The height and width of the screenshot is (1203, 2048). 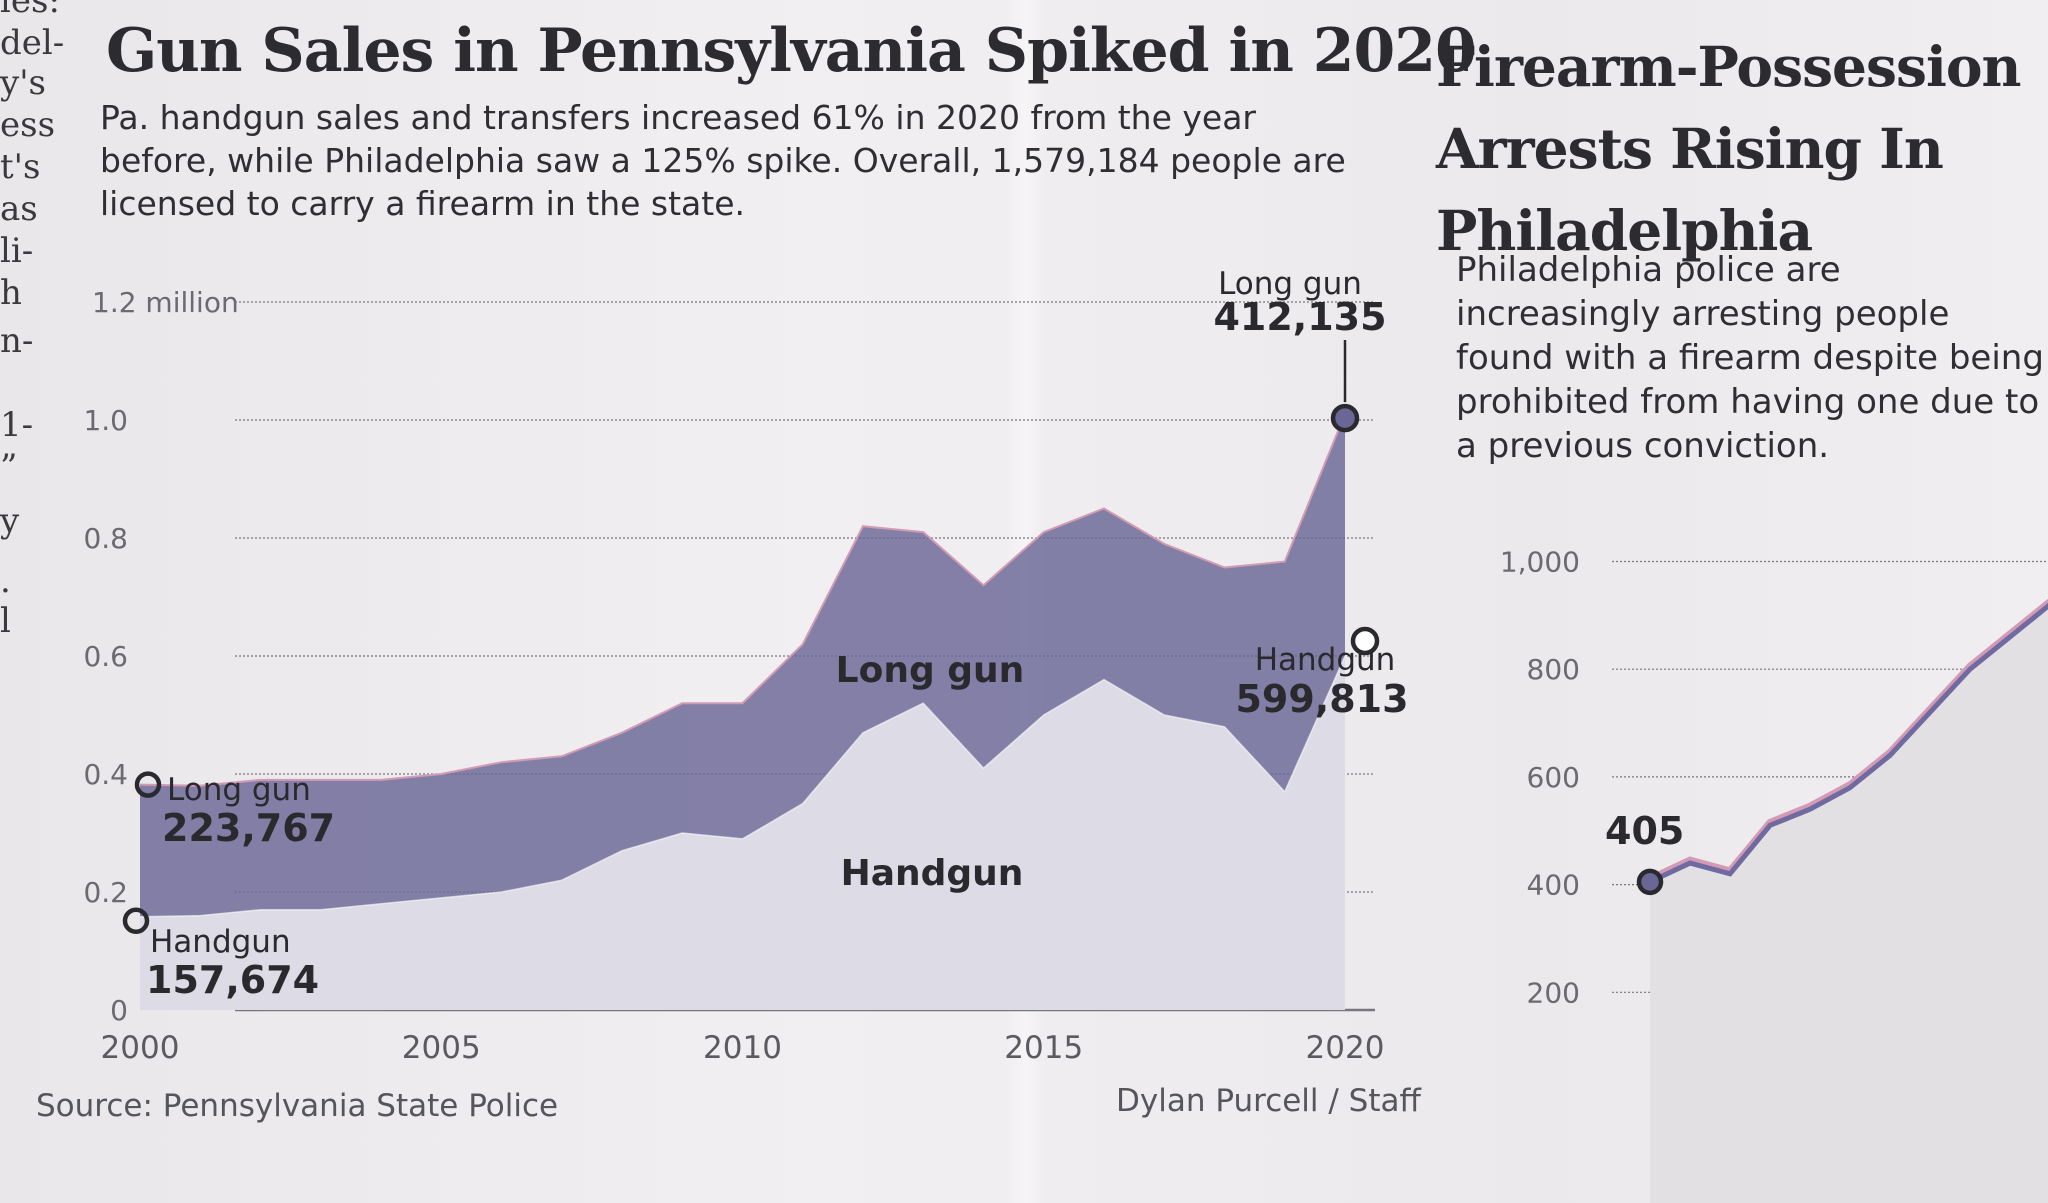 What do you see at coordinates (239, 790) in the screenshot?
I see `start-longgun-name: Long gun` at bounding box center [239, 790].